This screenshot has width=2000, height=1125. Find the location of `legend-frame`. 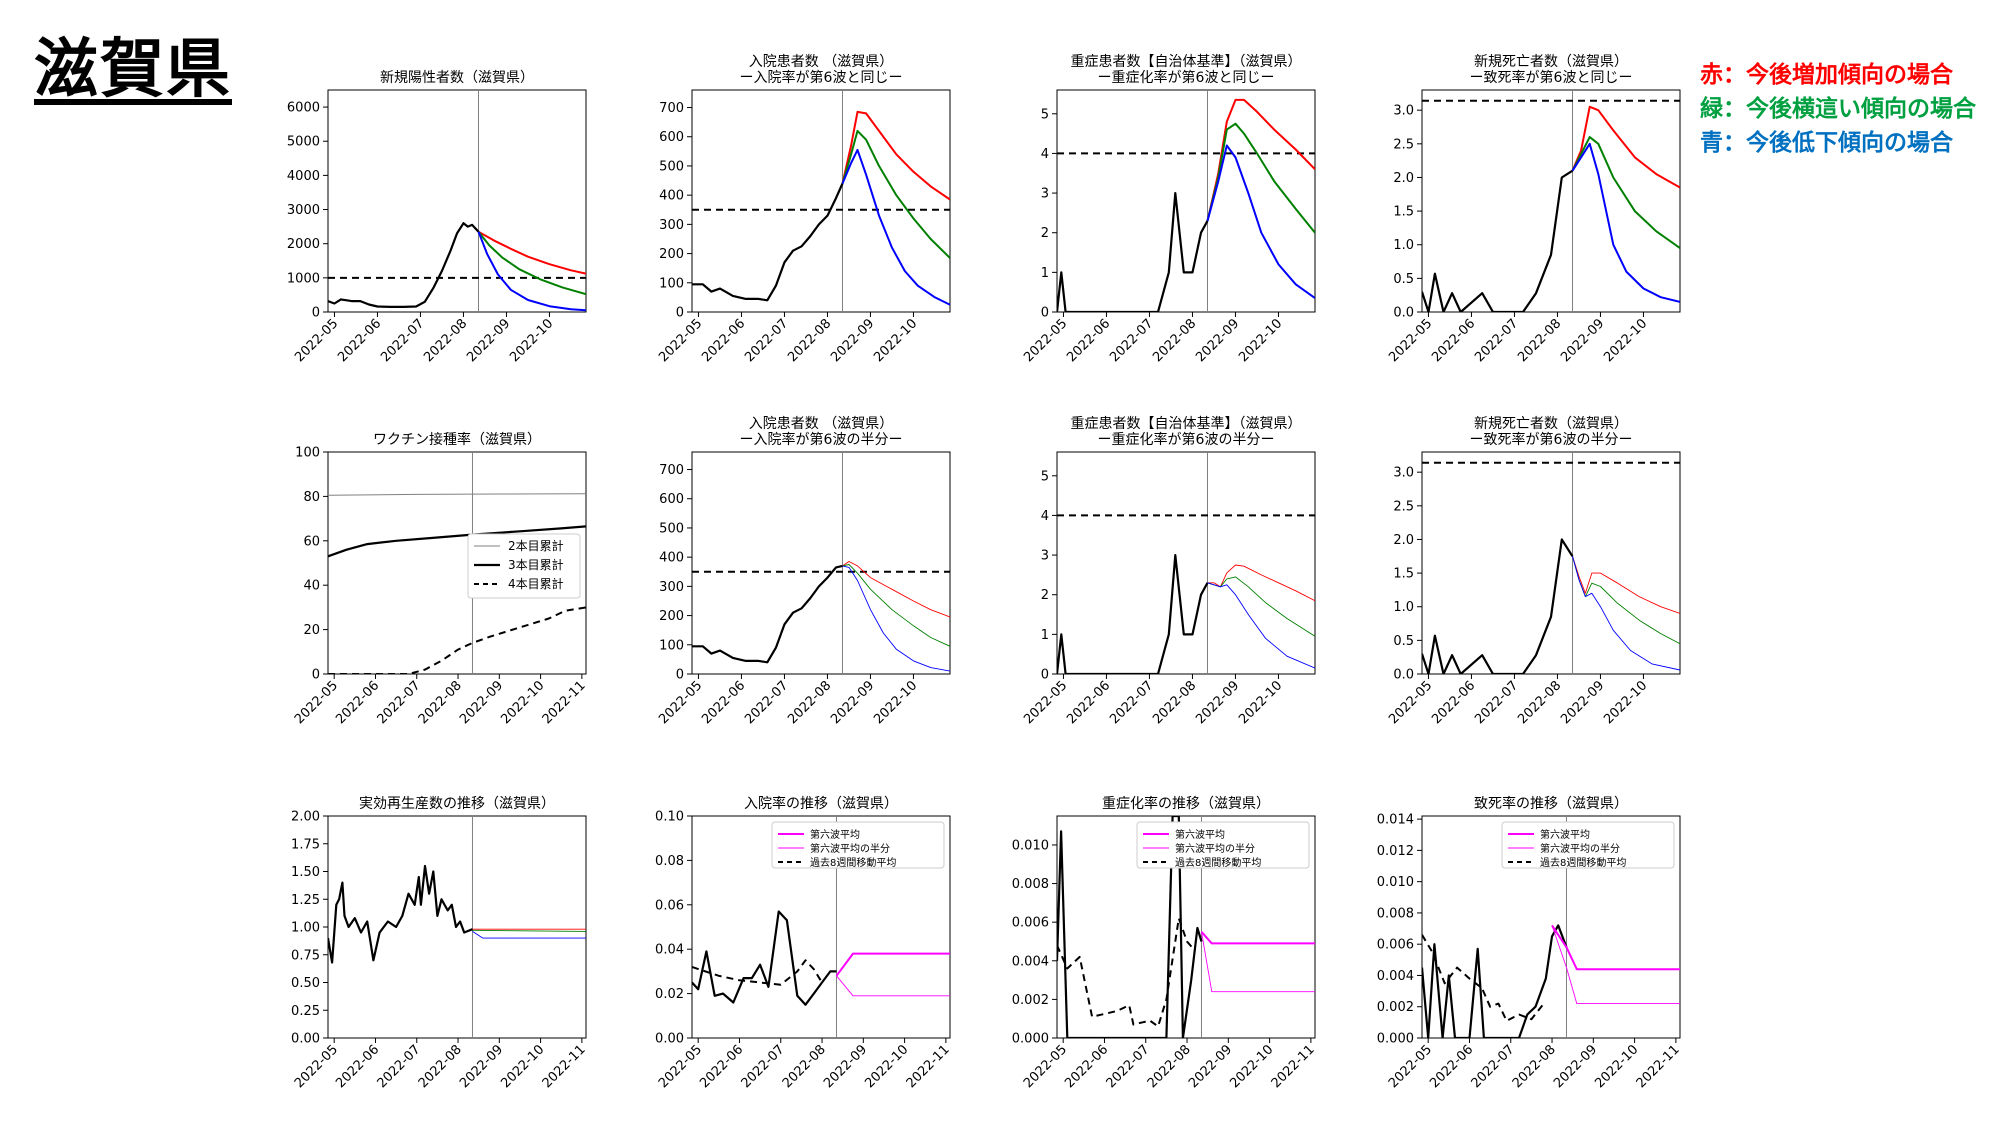

legend-frame is located at coordinates (524, 566).